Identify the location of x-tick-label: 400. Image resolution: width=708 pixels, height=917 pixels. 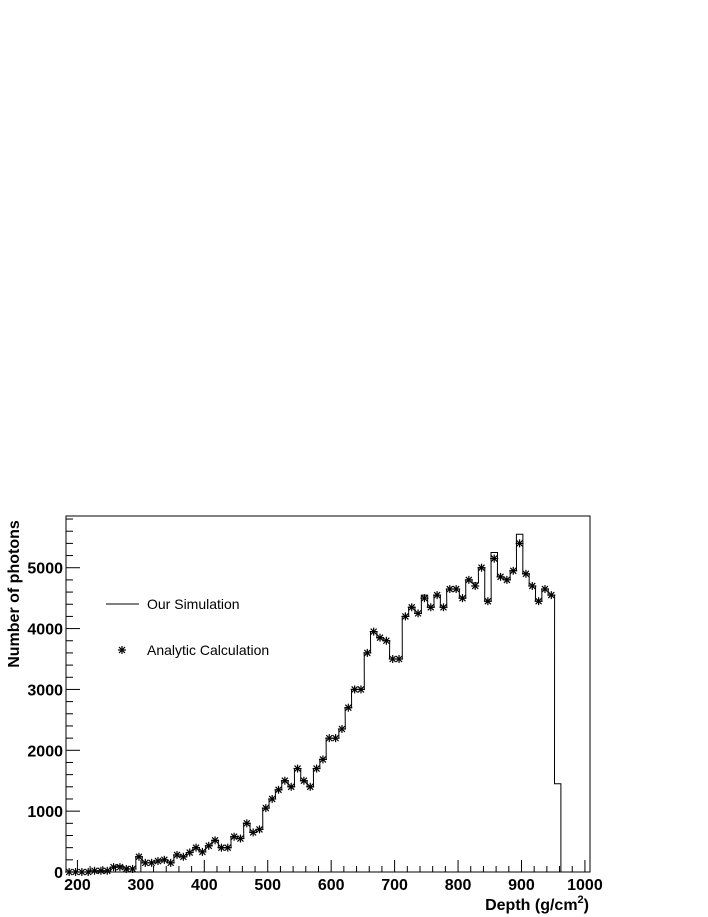
(204, 885).